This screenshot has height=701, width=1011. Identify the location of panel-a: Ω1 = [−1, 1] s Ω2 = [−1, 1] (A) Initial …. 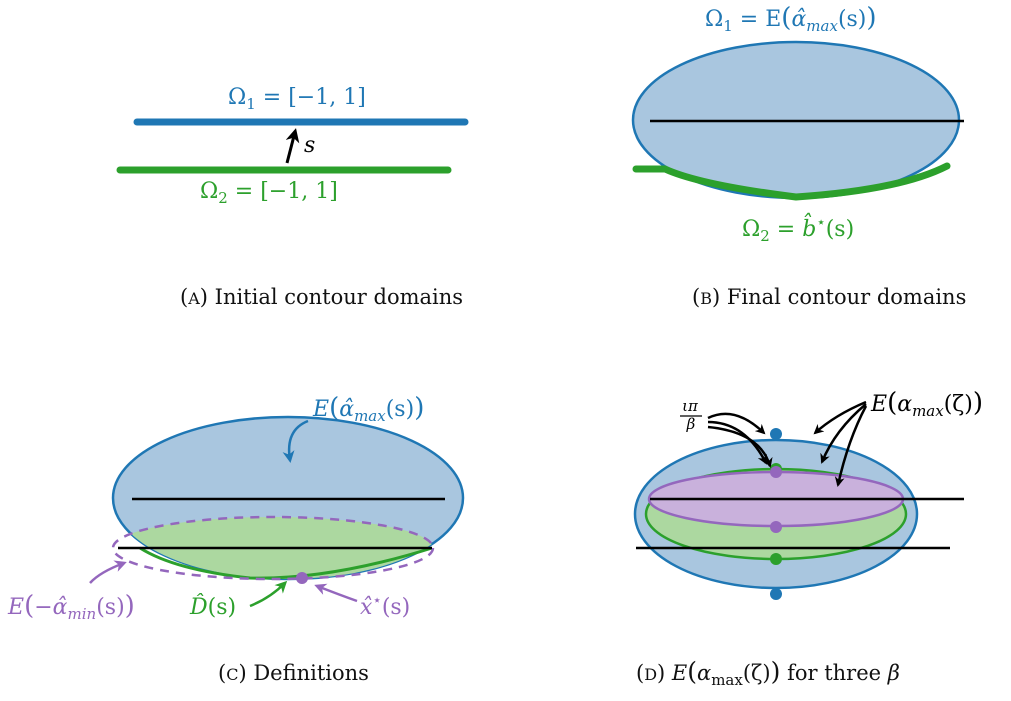
(292, 197).